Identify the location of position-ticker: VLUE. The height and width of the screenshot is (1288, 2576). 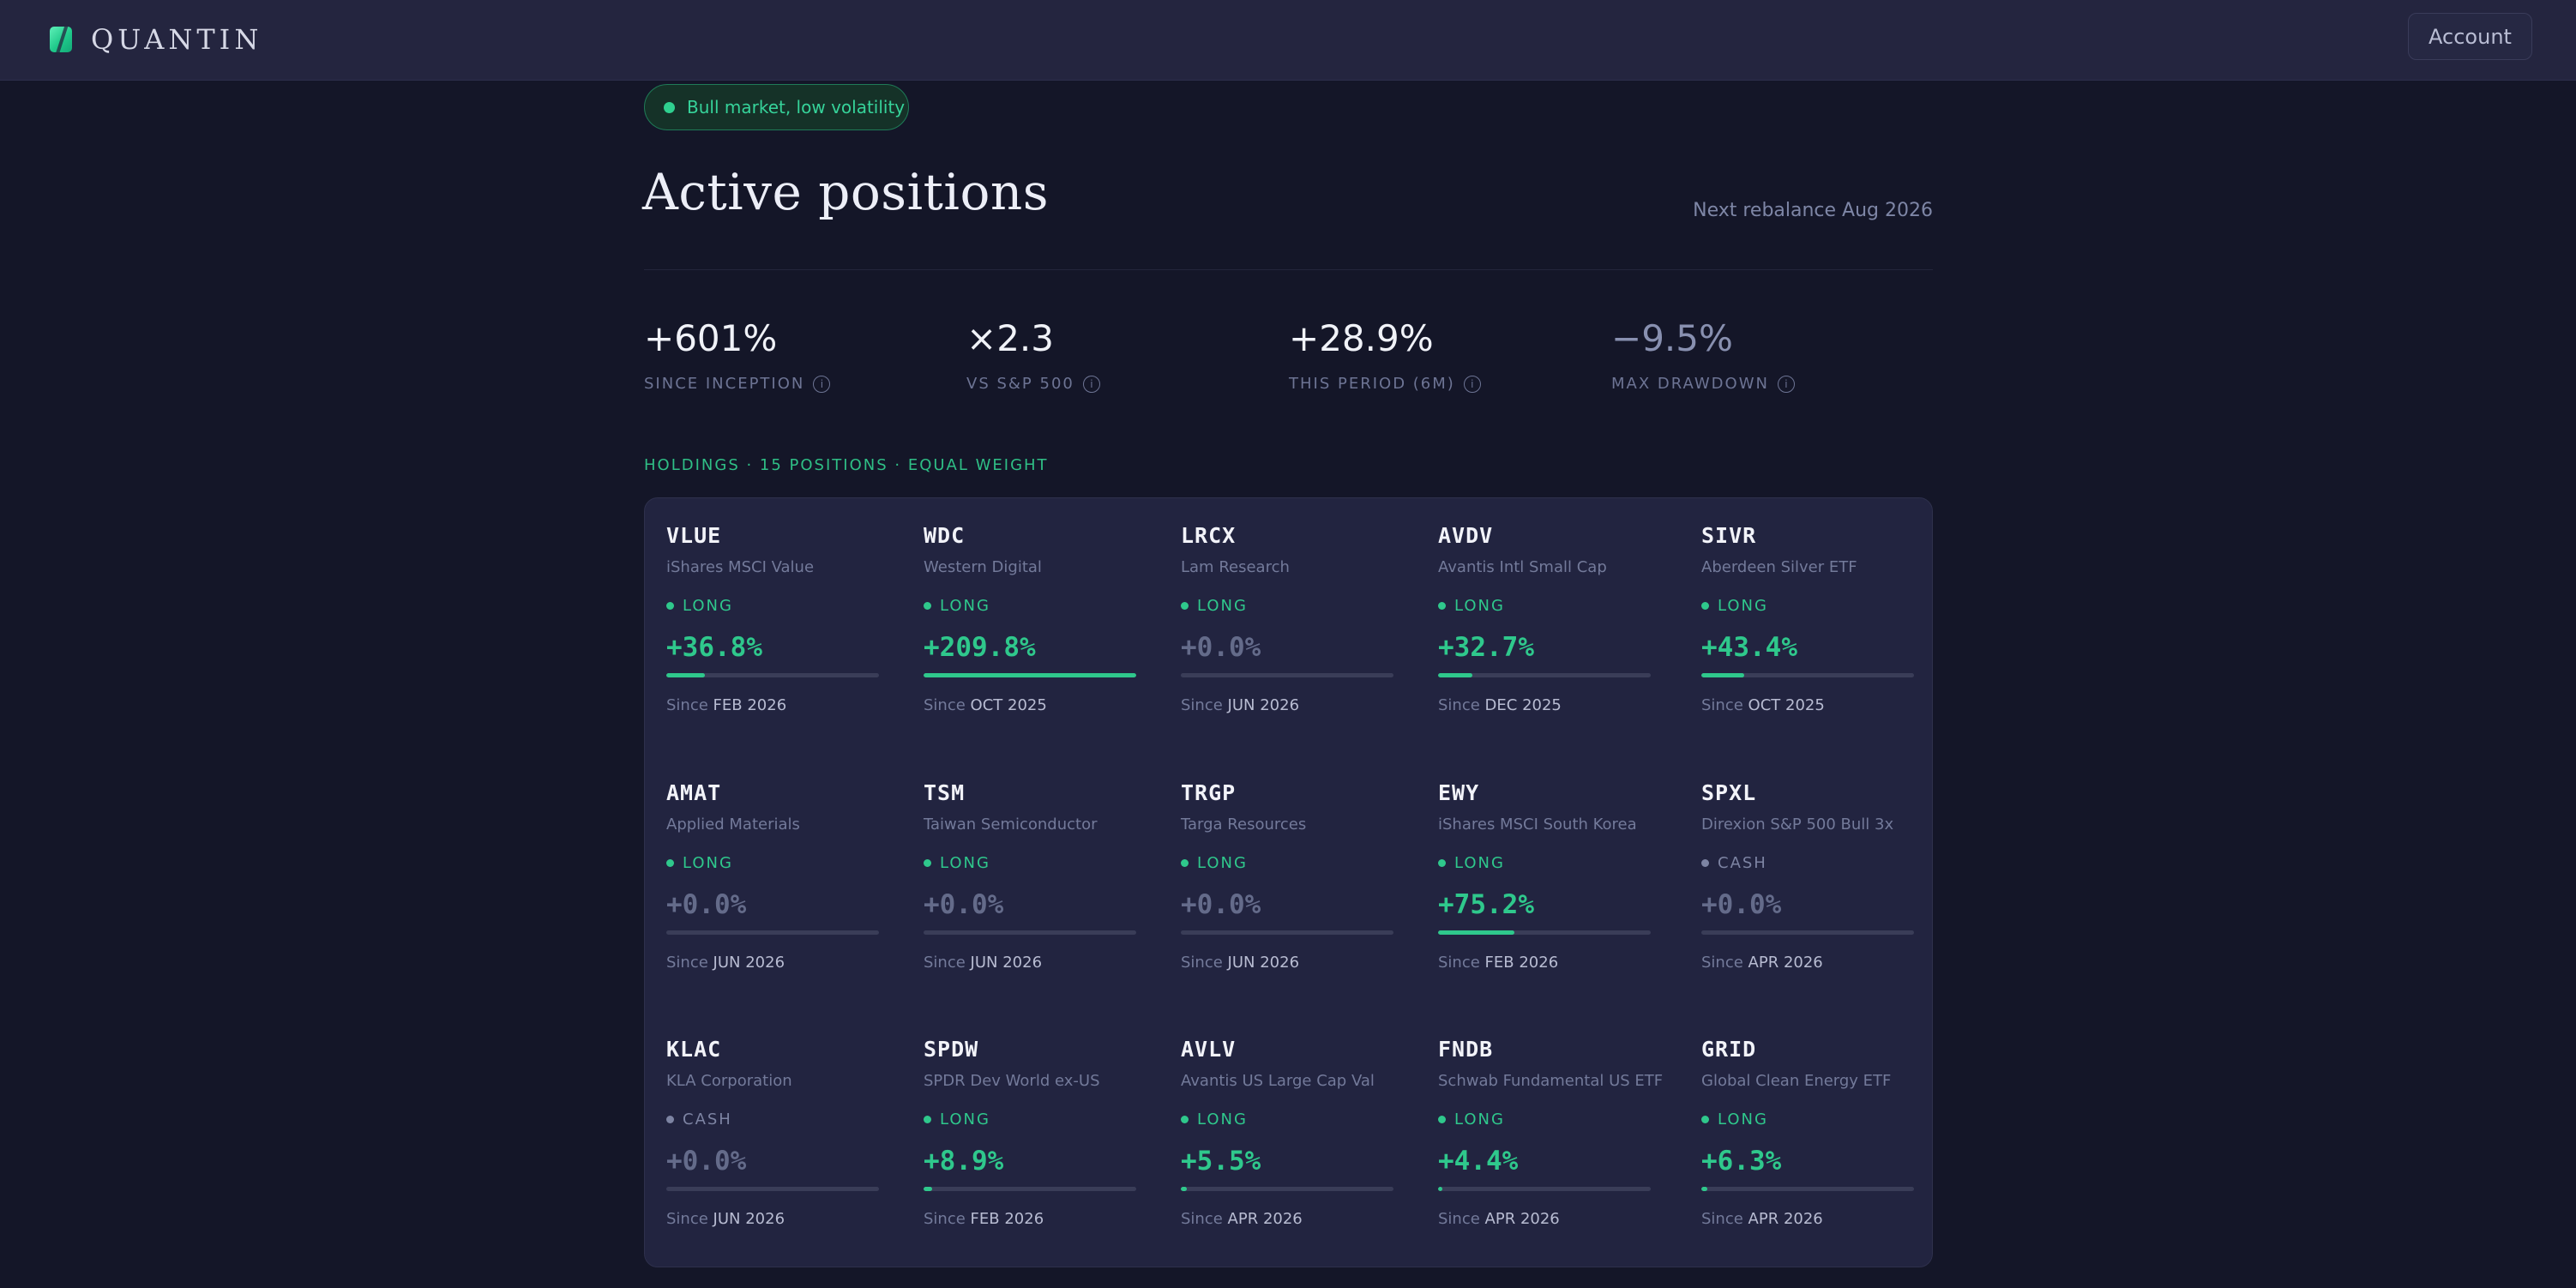
(694, 535).